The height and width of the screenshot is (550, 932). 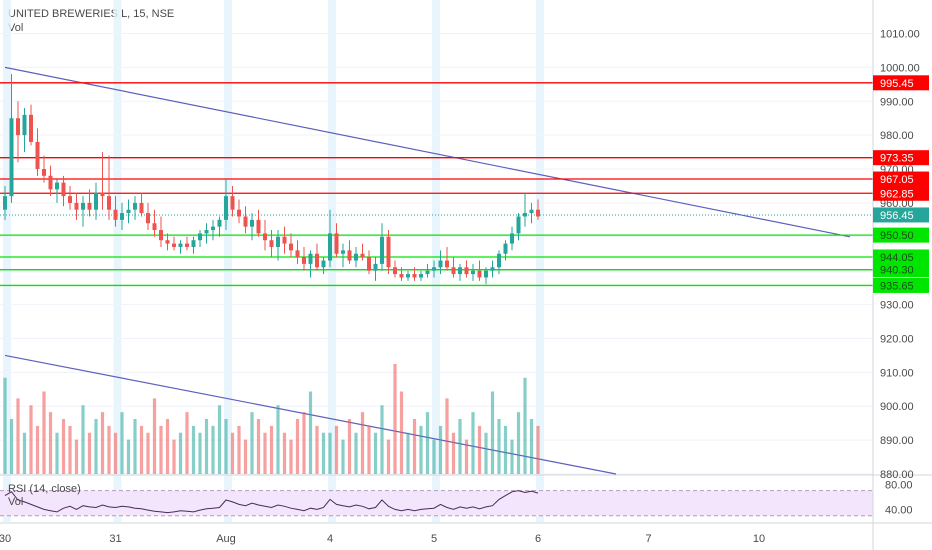 I want to click on chart-symbol-title: UNITED BREWERIES L, 15, NSE, so click(x=91, y=14).